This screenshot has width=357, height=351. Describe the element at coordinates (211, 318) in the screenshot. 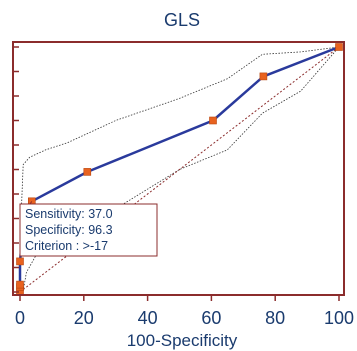

I see `x-tick-label: 60` at that location.